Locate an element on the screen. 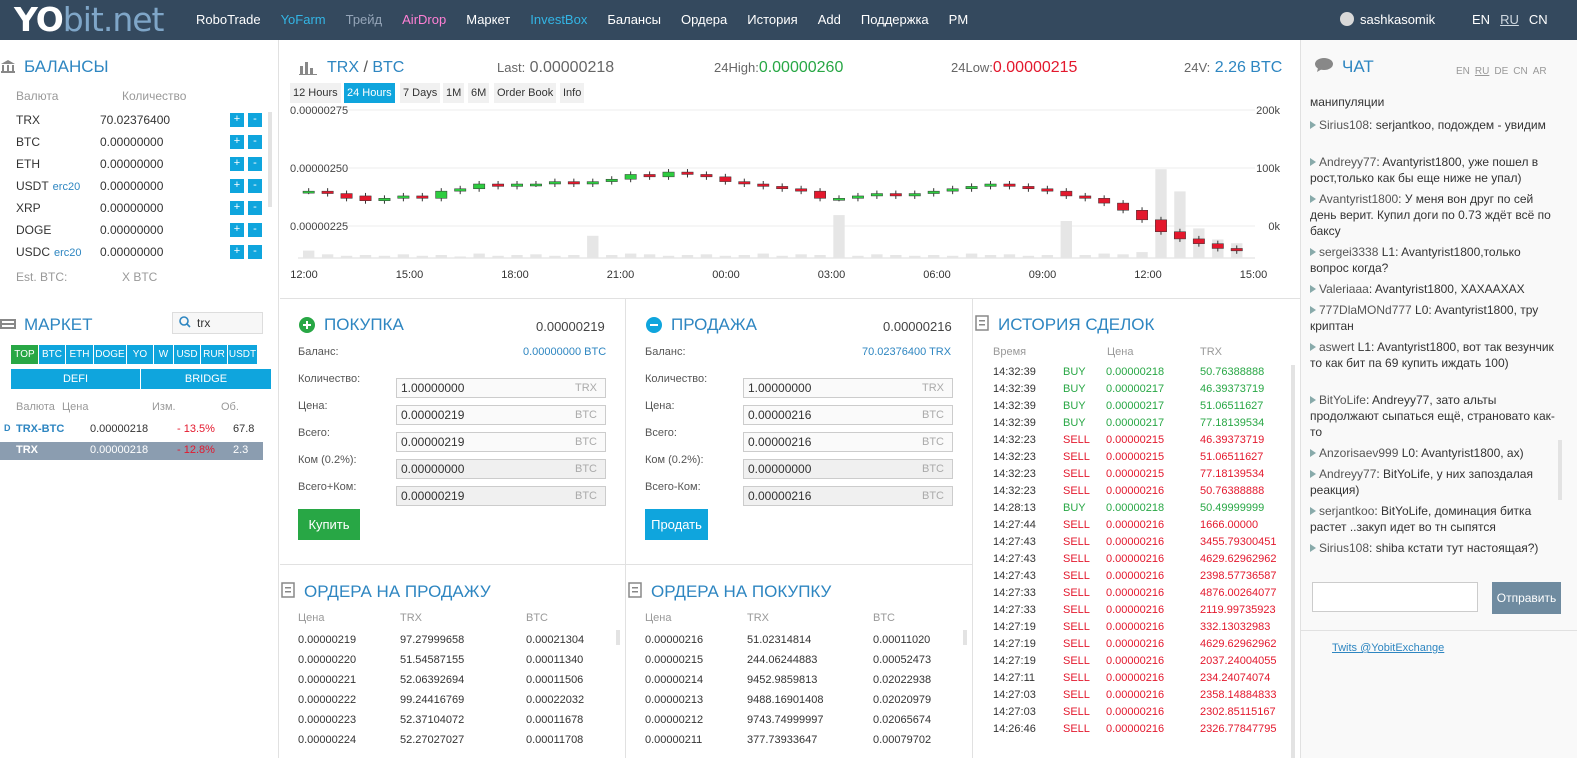  market-tab-eth: ETH is located at coordinates (79, 354).